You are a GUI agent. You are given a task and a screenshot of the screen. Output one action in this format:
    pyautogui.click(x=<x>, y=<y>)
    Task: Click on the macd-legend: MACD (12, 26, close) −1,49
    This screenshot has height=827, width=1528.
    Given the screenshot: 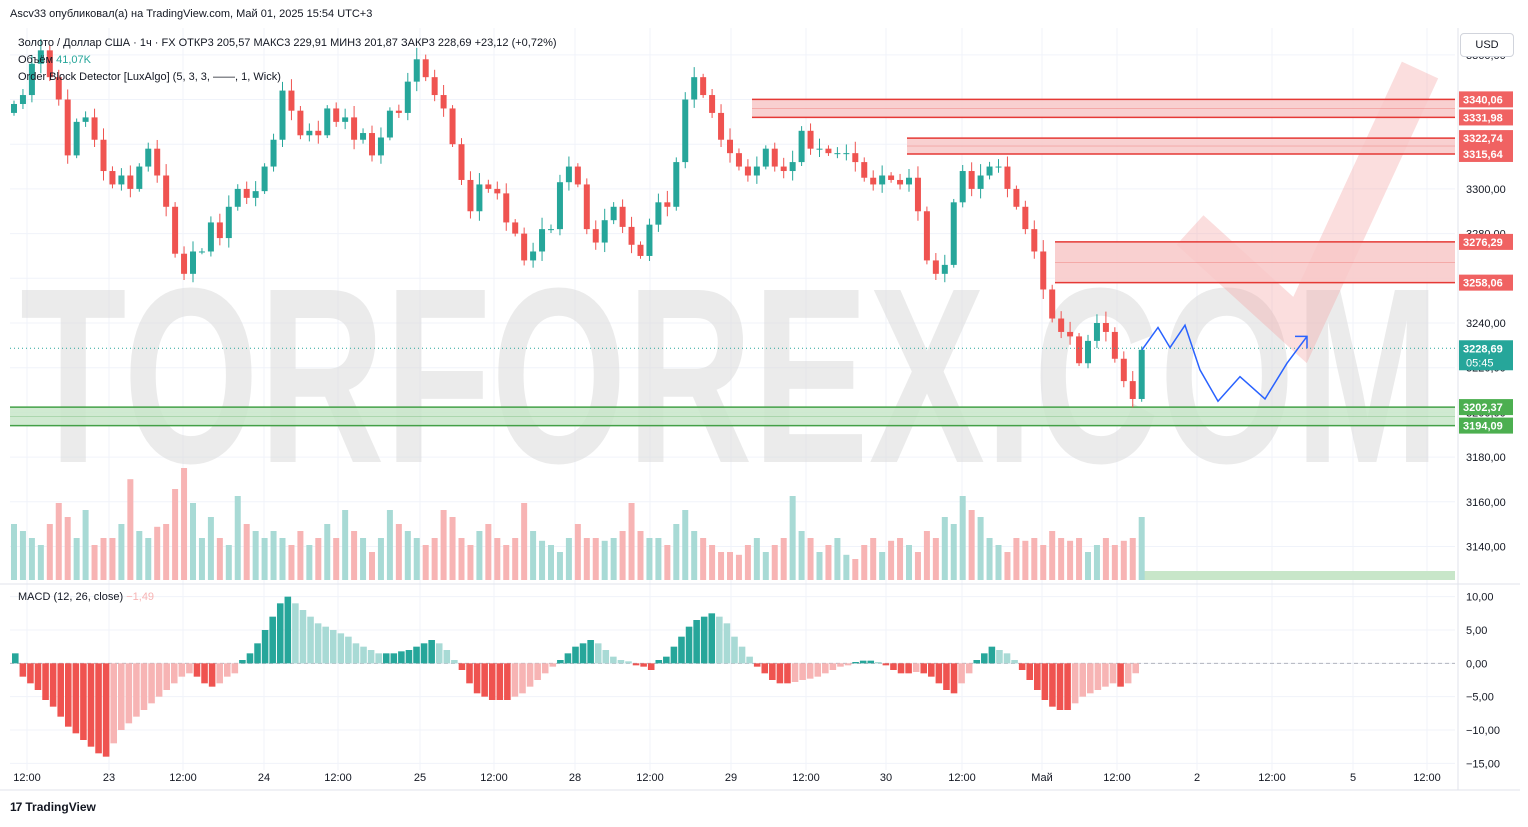 What is the action you would take?
    pyautogui.click(x=86, y=597)
    